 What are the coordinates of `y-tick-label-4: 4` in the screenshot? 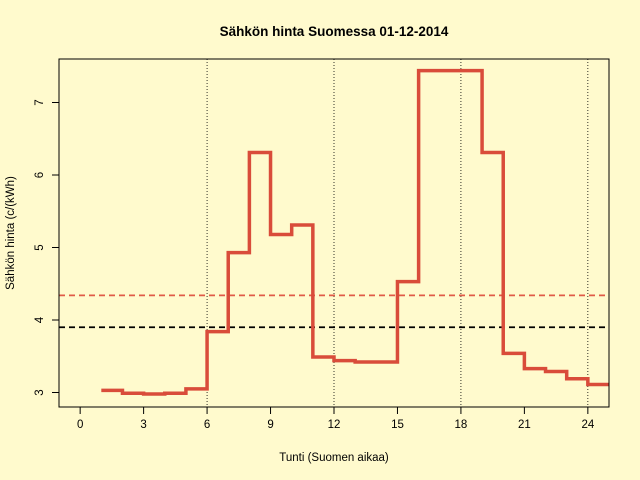 It's located at (40, 319).